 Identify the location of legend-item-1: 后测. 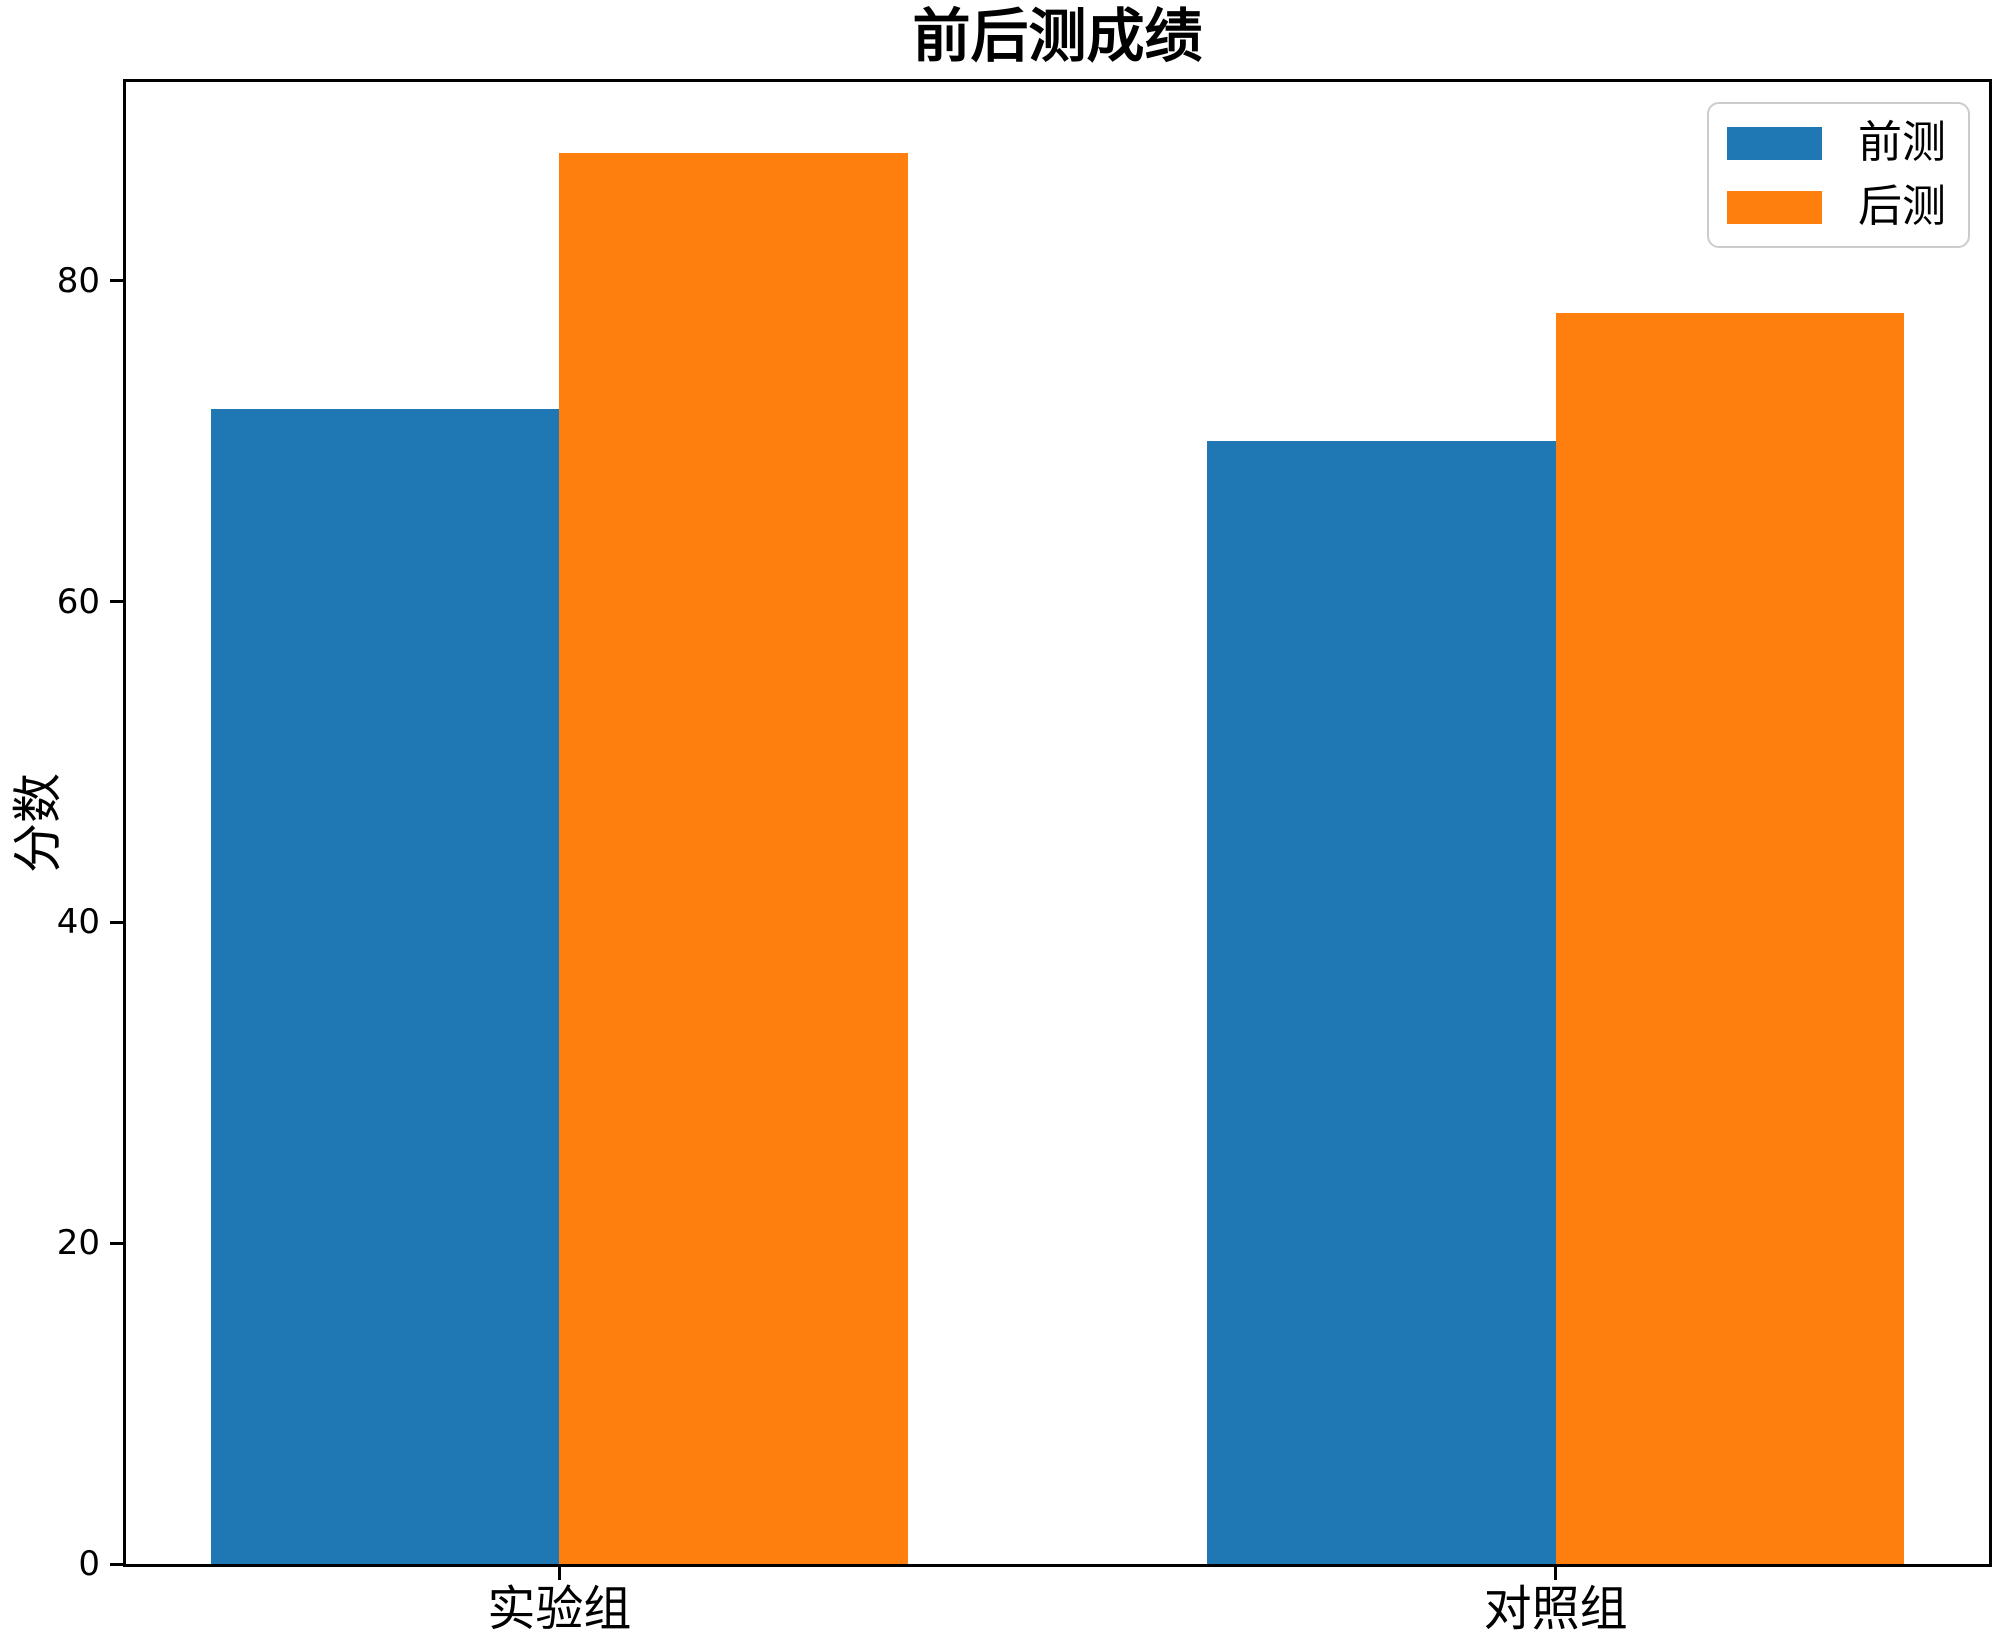
(1838, 207).